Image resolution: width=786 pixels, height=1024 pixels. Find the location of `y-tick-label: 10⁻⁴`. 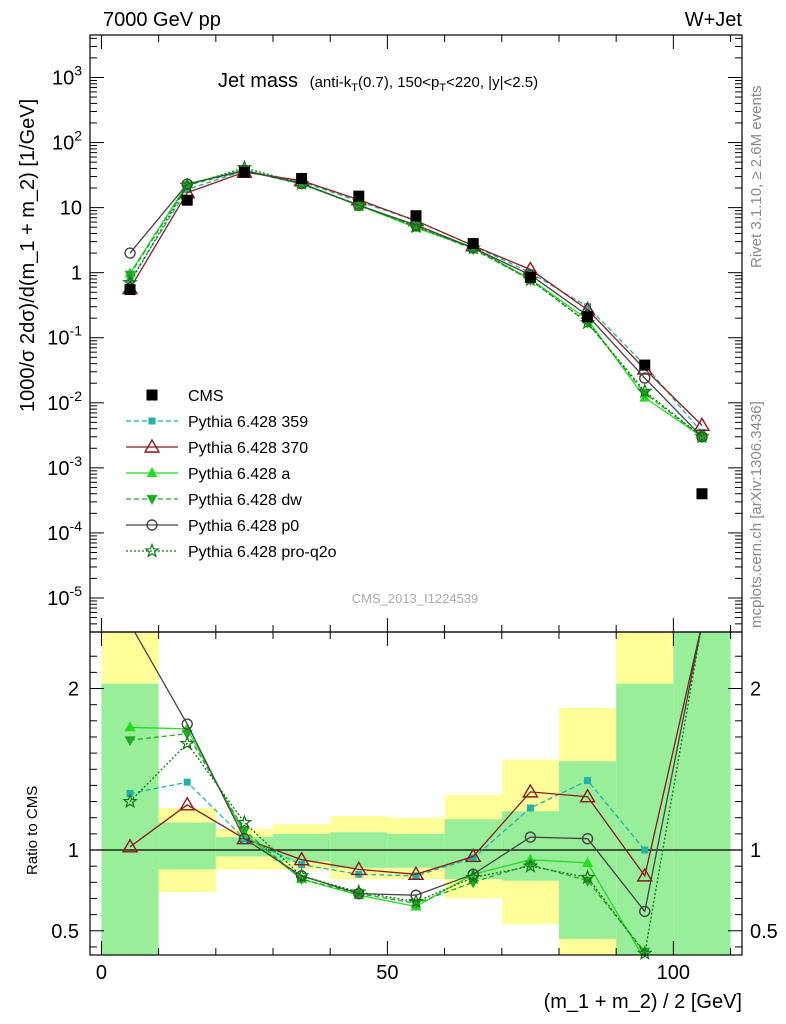

y-tick-label: 10⁻⁴ is located at coordinates (64, 531).